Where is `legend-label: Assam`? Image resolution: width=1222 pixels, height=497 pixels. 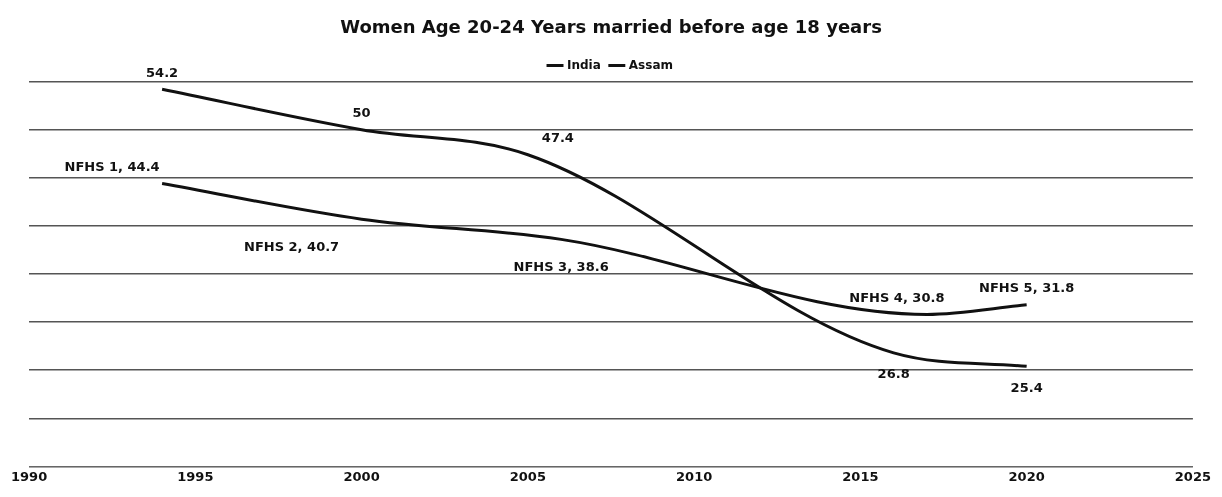 legend-label: Assam is located at coordinates (650, 64).